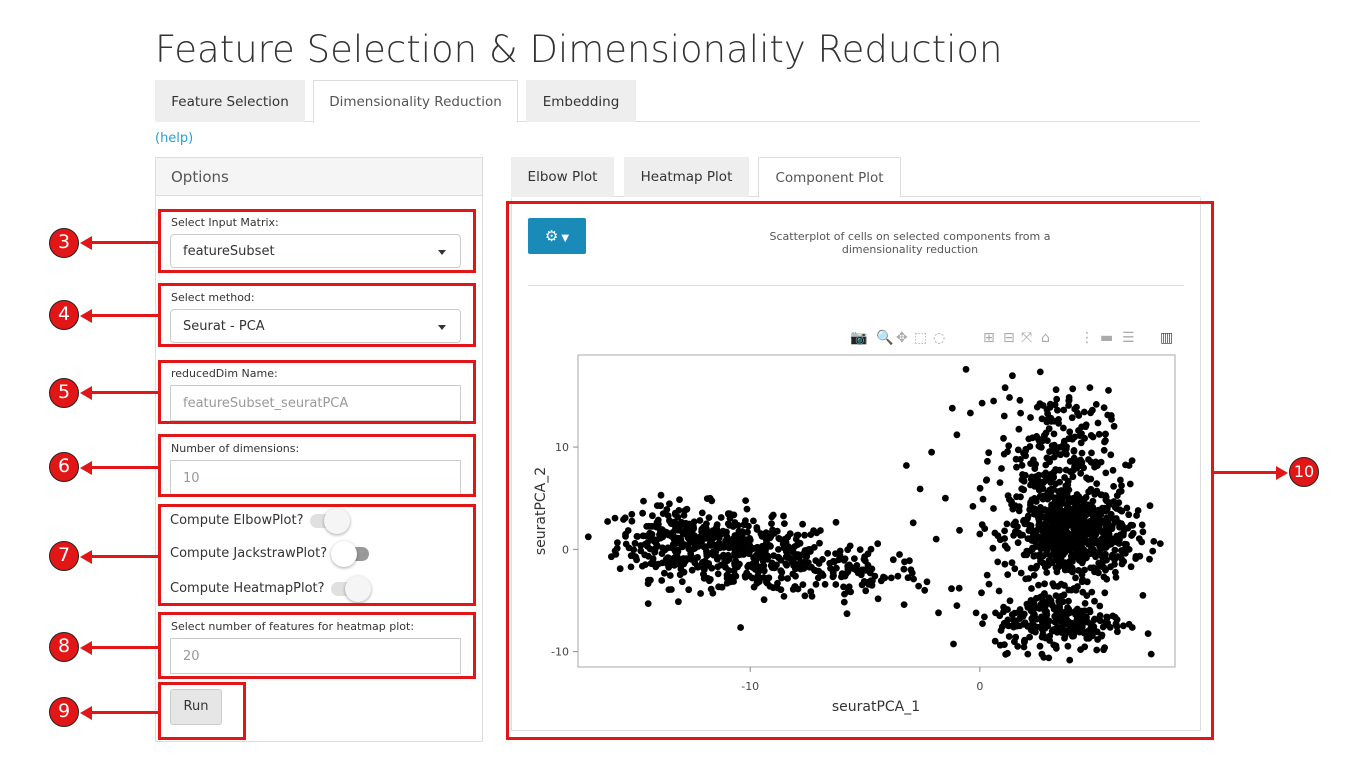 The height and width of the screenshot is (758, 1352). Describe the element at coordinates (350, 553) in the screenshot. I see `jackstraw-plot-switch` at that location.